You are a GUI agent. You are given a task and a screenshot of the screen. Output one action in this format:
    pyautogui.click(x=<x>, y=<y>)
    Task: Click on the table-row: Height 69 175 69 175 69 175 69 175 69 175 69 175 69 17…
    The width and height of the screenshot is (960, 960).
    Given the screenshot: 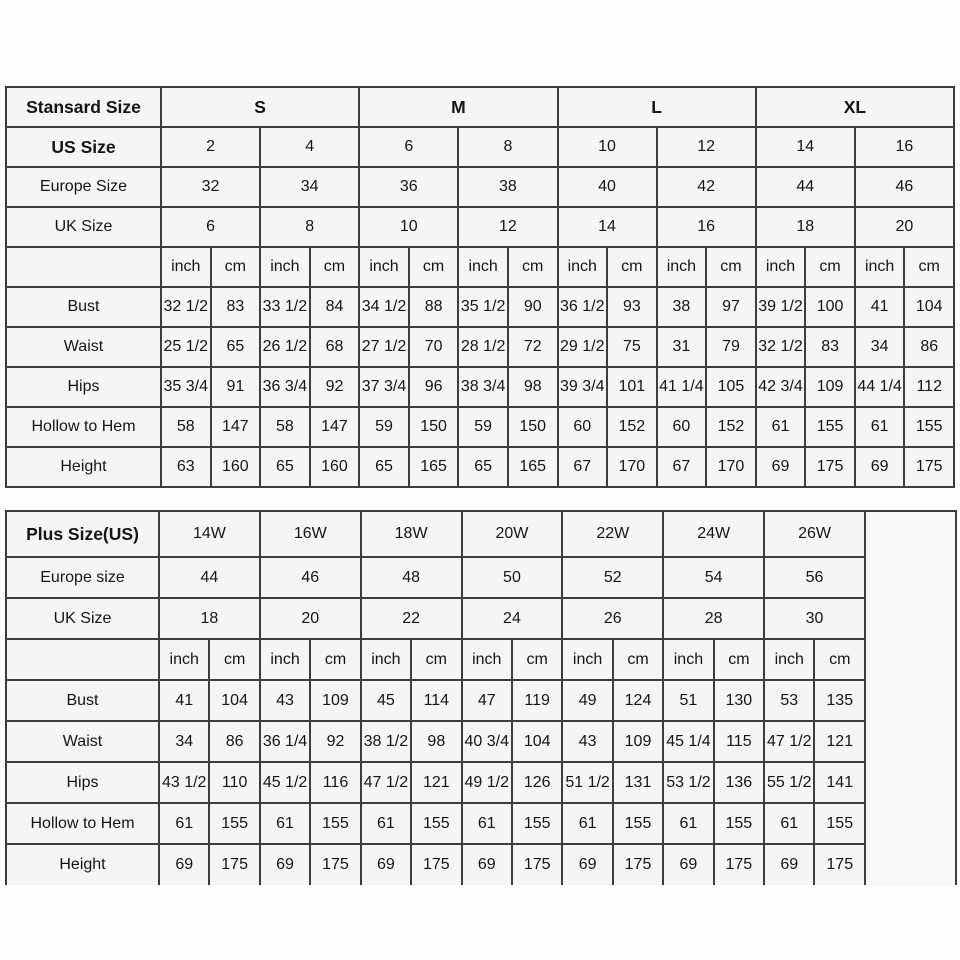 What is the action you would take?
    pyautogui.click(x=480, y=864)
    